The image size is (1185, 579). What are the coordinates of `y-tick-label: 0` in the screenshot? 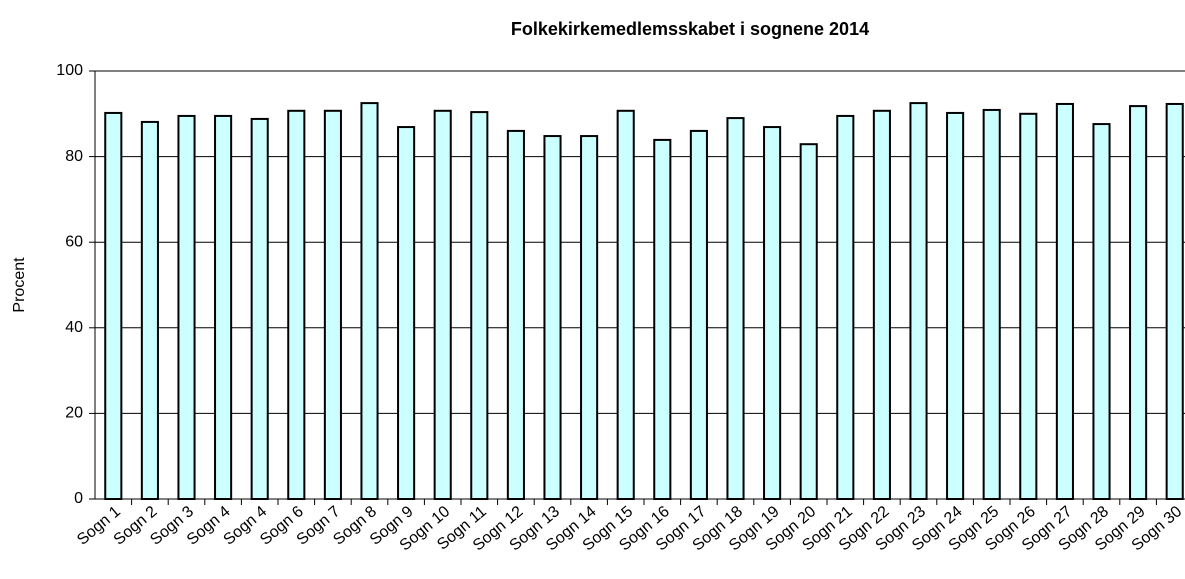 It's located at (78, 498).